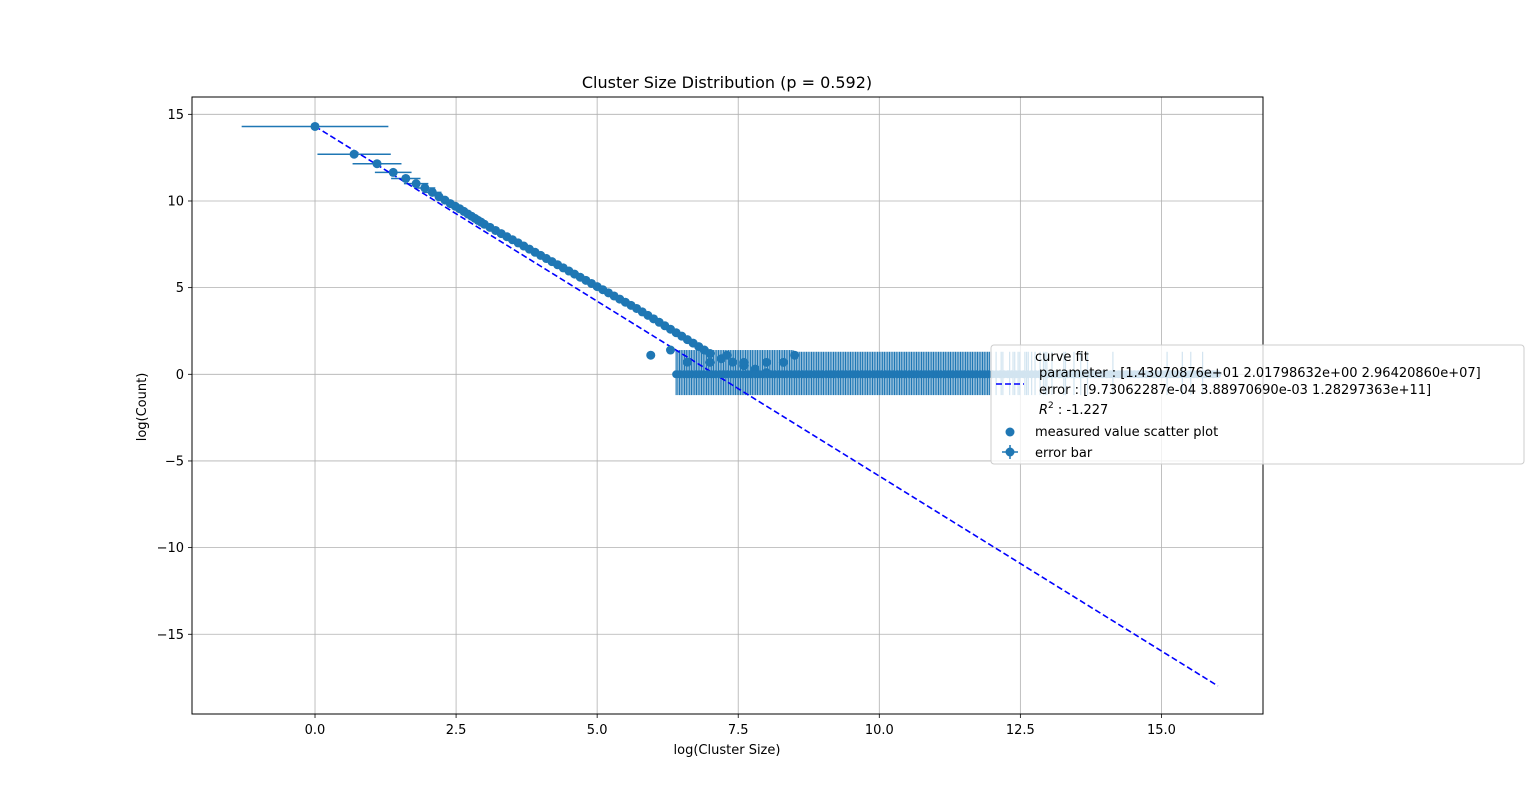  I want to click on legend-box, so click(1257, 404).